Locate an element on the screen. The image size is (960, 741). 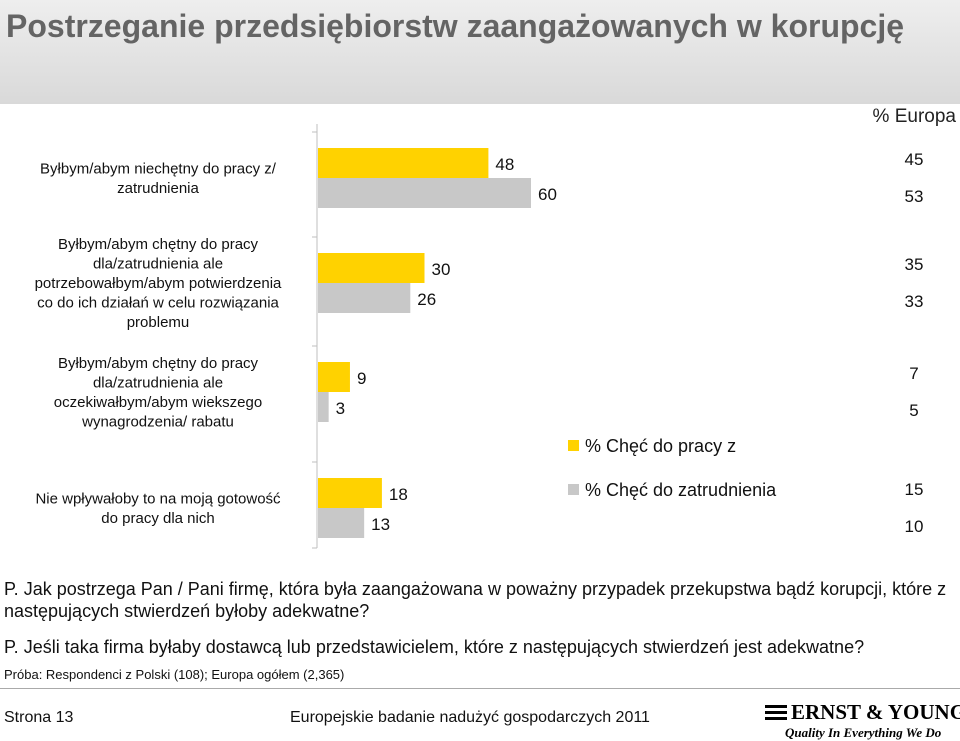
europe-value-employ: 10 is located at coordinates (914, 526).